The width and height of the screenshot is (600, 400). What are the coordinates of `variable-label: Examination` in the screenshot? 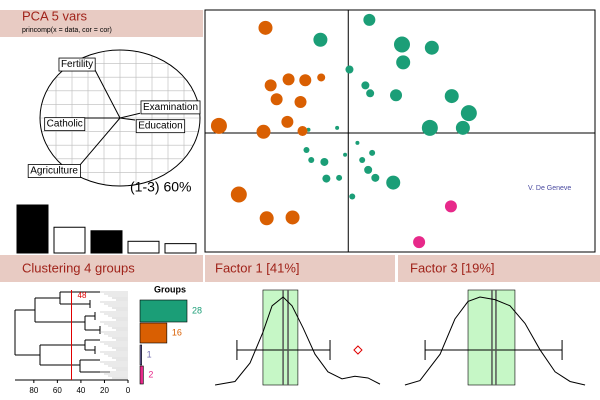 It's located at (170, 107).